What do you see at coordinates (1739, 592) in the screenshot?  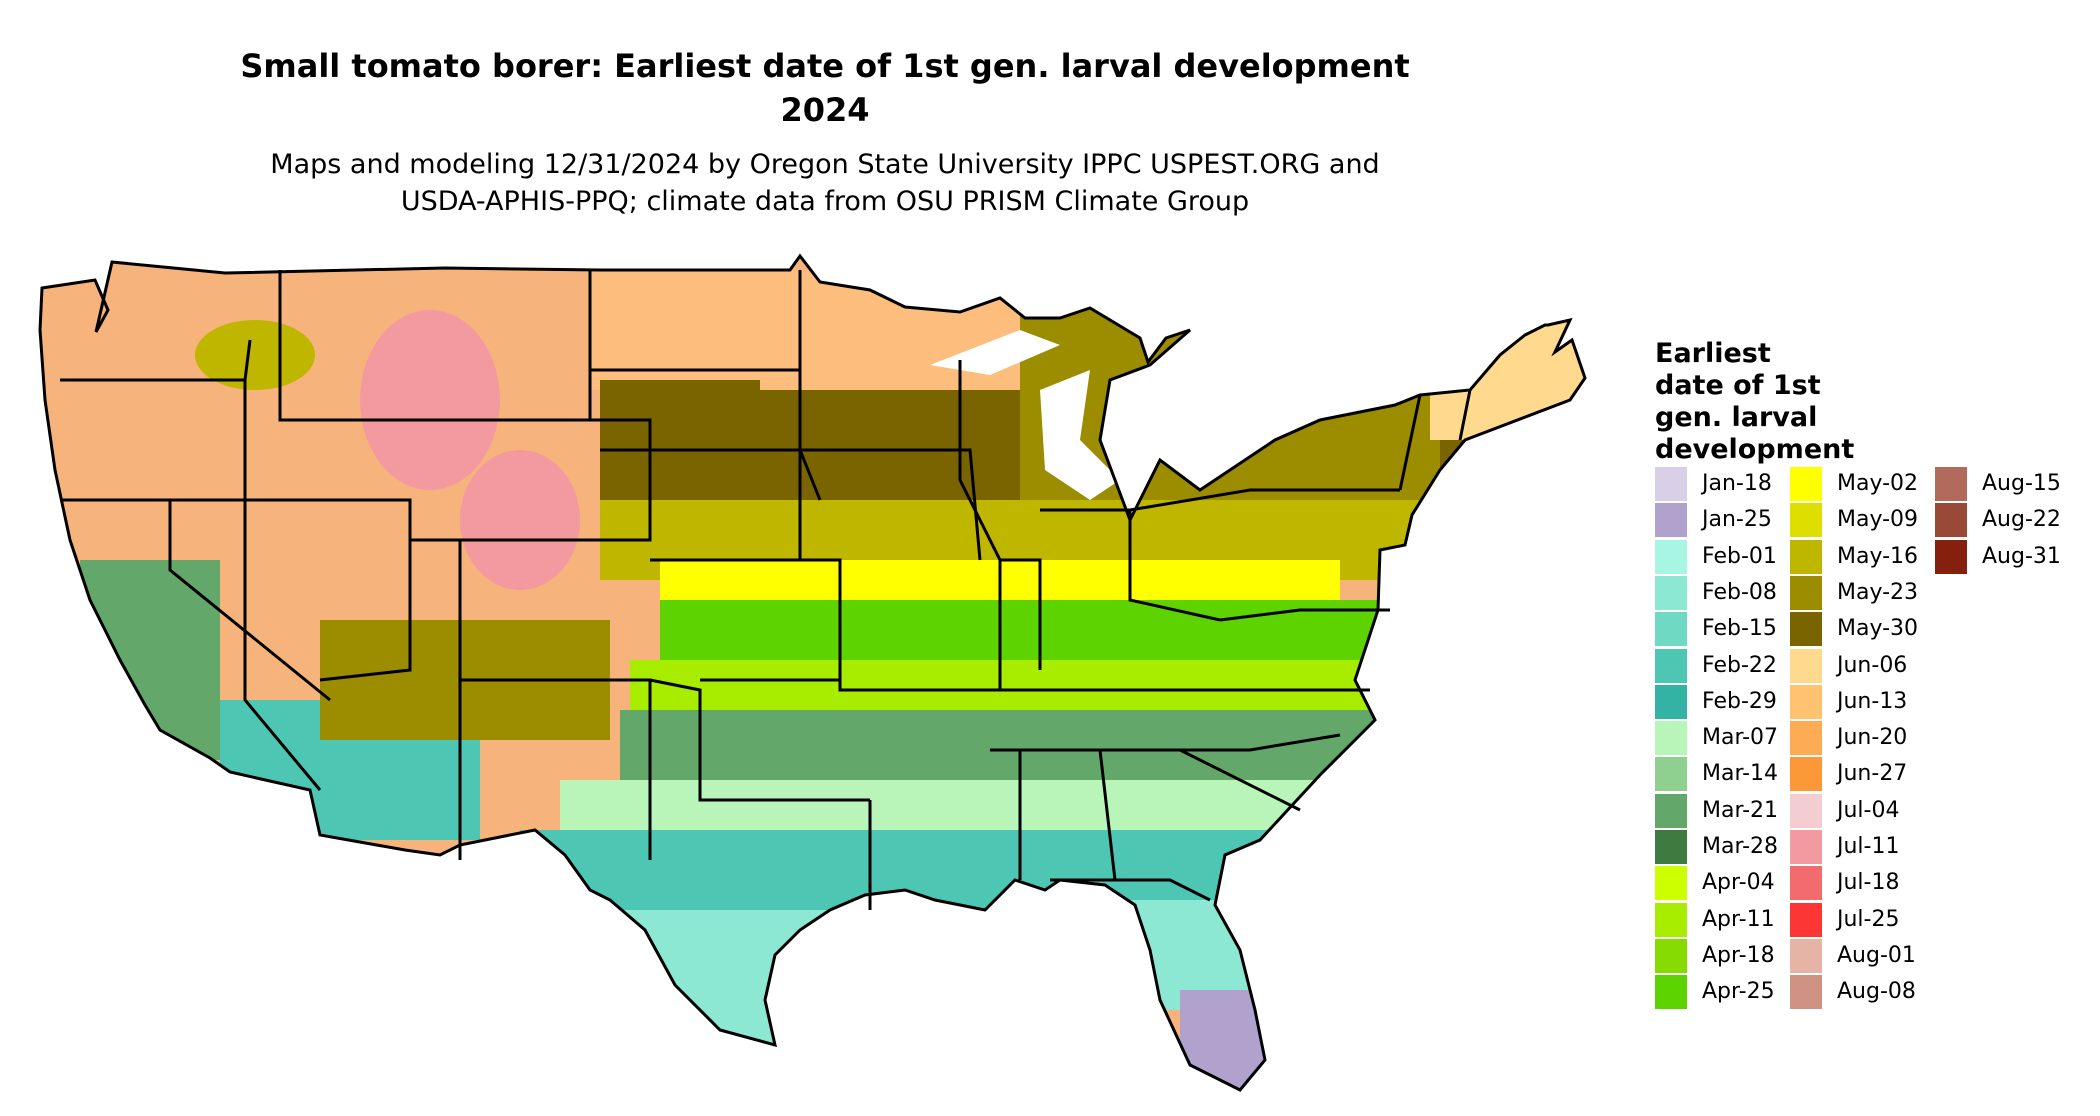 I see `legend-label: Feb-08` at bounding box center [1739, 592].